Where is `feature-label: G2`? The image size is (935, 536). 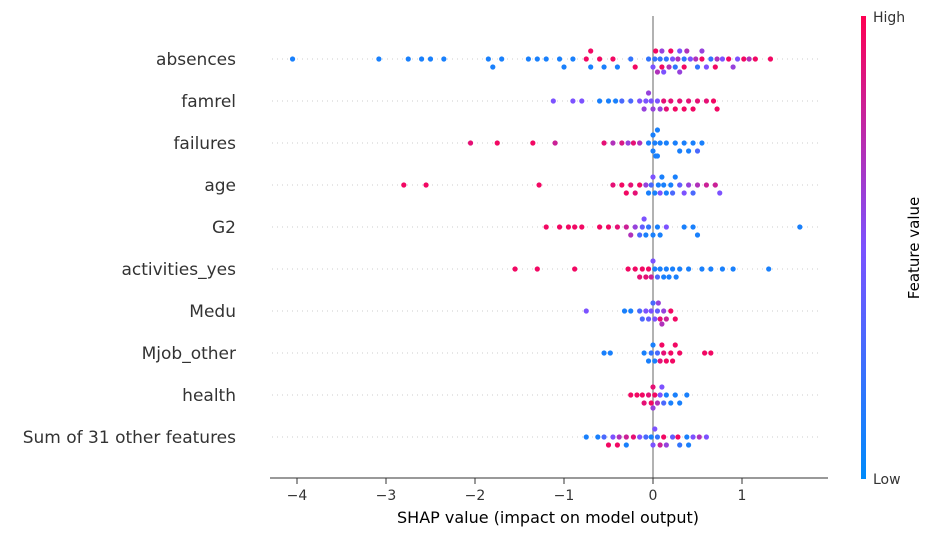
feature-label: G2 is located at coordinates (224, 228).